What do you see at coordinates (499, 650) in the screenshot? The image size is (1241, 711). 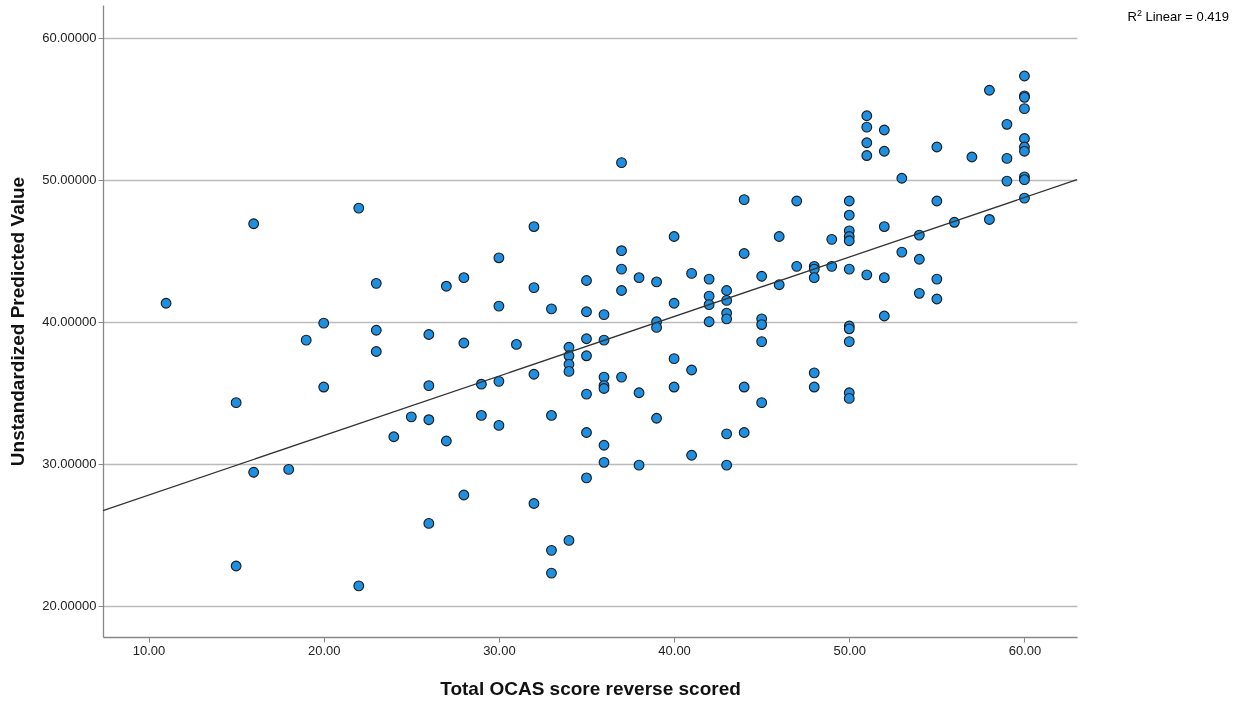 I see `x-tick-label: 30.00` at bounding box center [499, 650].